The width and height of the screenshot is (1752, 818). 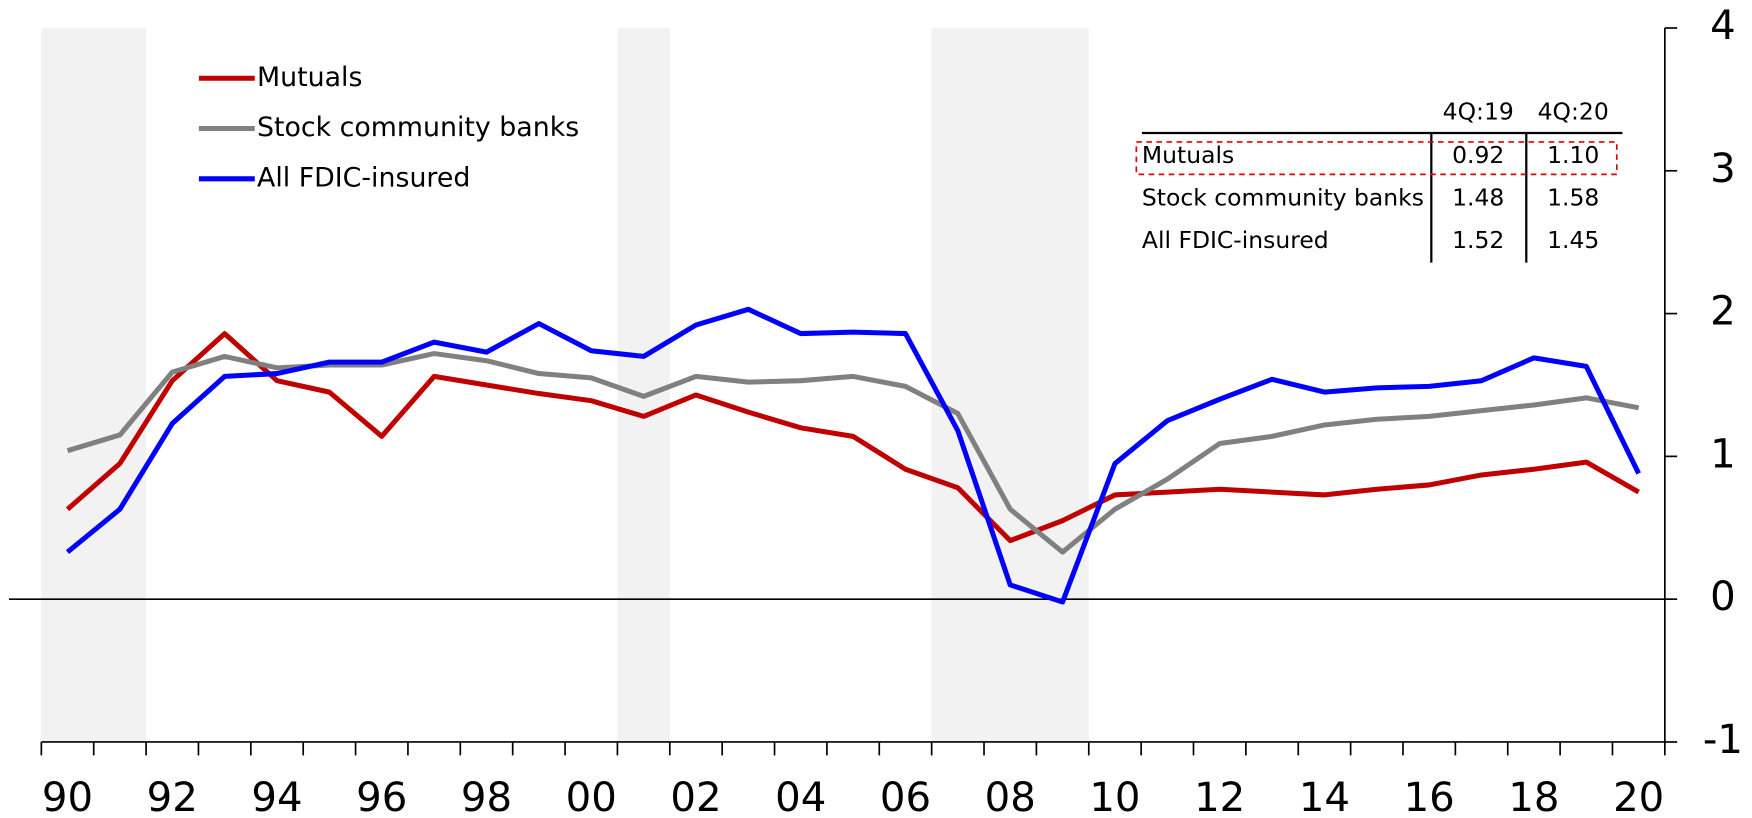 What do you see at coordinates (172, 796) in the screenshot?
I see `x-tick-label: 92` at bounding box center [172, 796].